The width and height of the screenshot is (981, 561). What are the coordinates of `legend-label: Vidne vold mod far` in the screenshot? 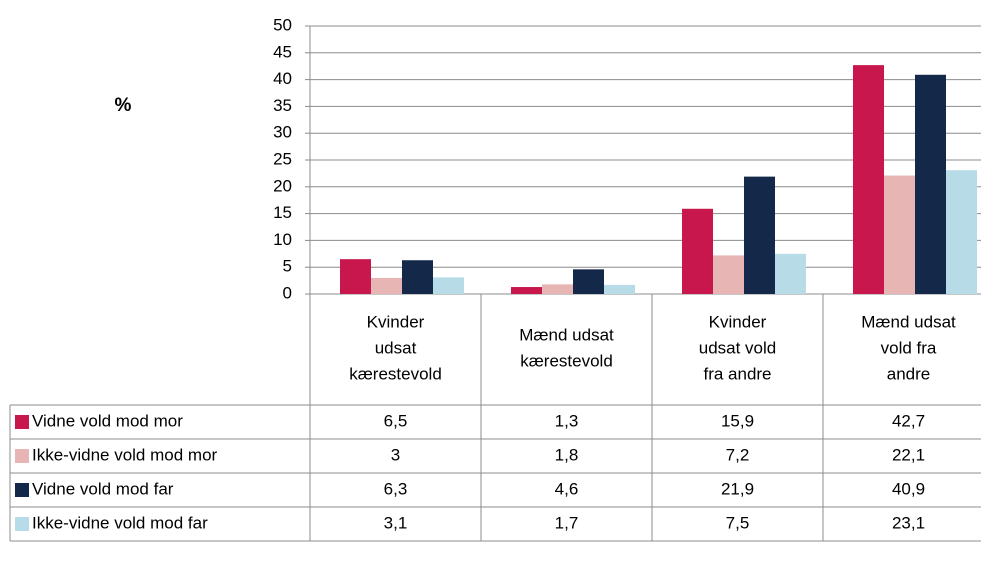 It's located at (103, 488).